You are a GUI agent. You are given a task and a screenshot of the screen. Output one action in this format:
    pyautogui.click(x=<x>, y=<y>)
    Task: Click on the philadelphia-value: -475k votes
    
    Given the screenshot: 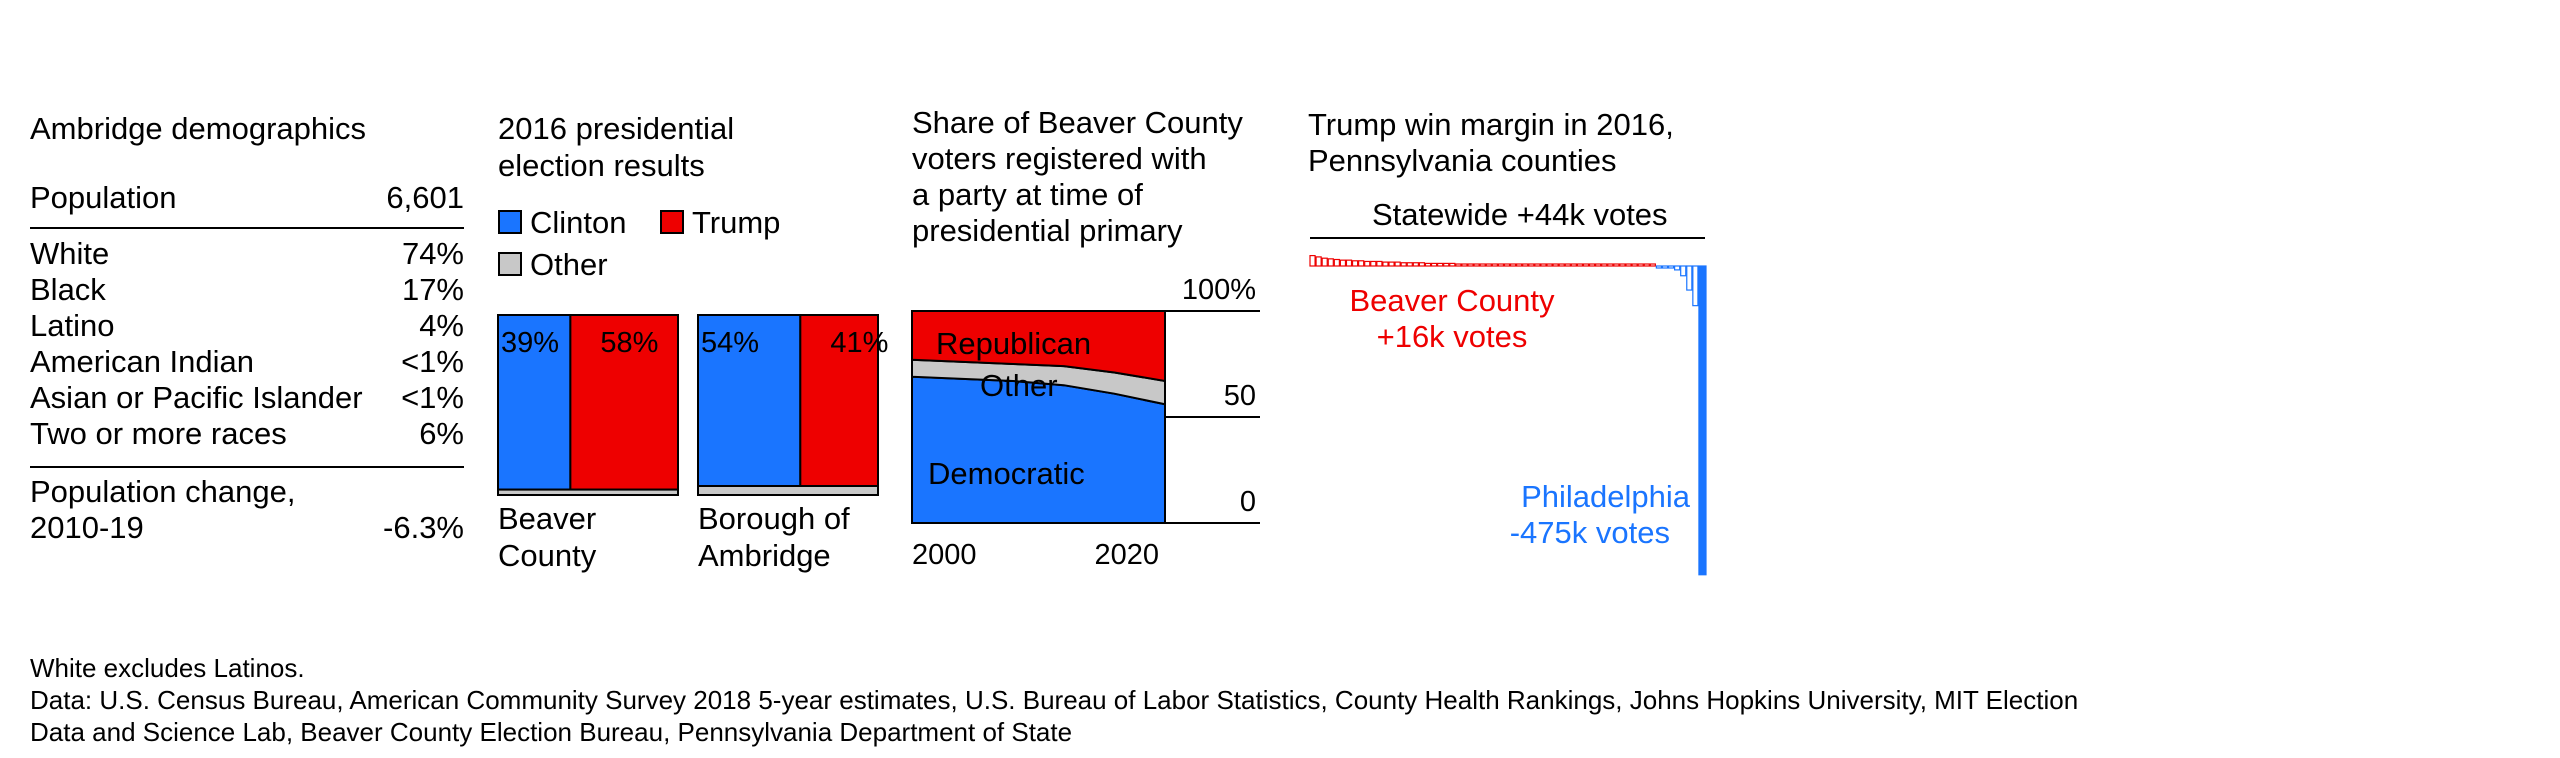 What is the action you would take?
    pyautogui.click(x=1589, y=532)
    